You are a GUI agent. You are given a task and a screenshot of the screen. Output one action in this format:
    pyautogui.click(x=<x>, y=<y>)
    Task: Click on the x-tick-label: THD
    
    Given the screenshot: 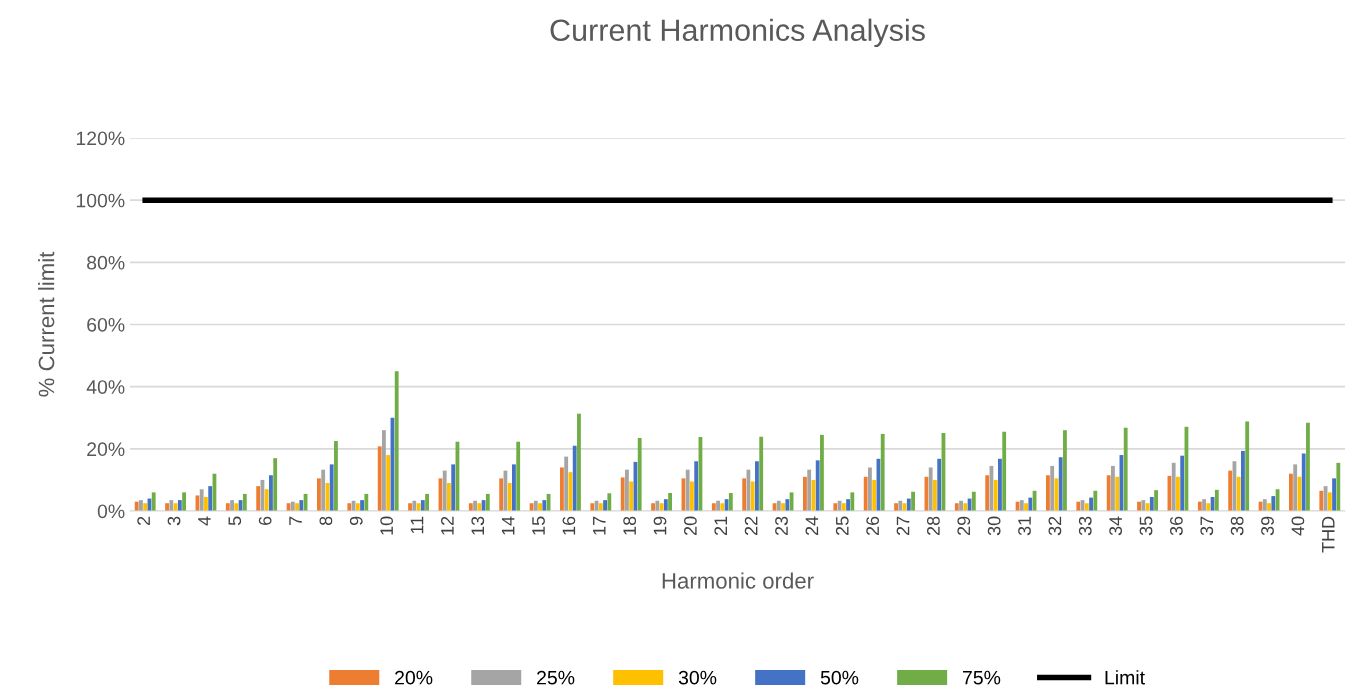 What is the action you would take?
    pyautogui.click(x=1328, y=534)
    